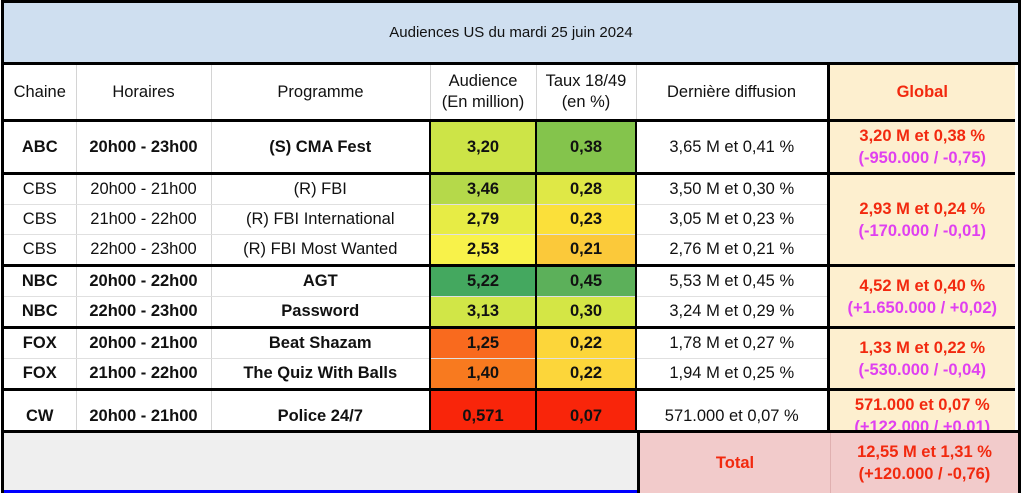  What do you see at coordinates (483, 281) in the screenshot?
I see `audience-cell: 5,22` at bounding box center [483, 281].